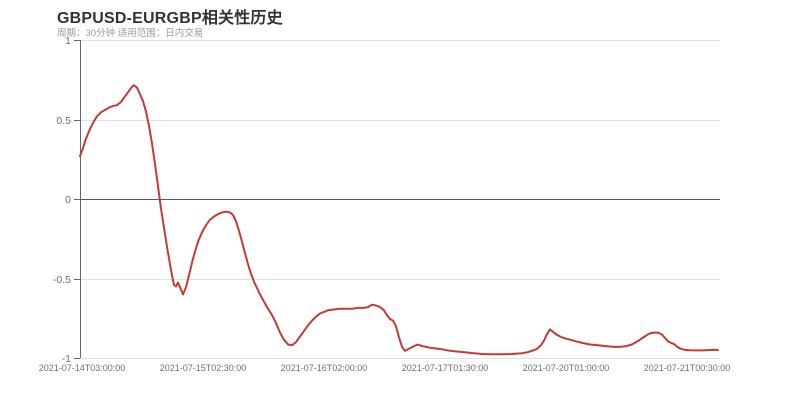 Image resolution: width=800 pixels, height=400 pixels. I want to click on x-axis-label: 2021-07-17T01:30:00, so click(445, 368).